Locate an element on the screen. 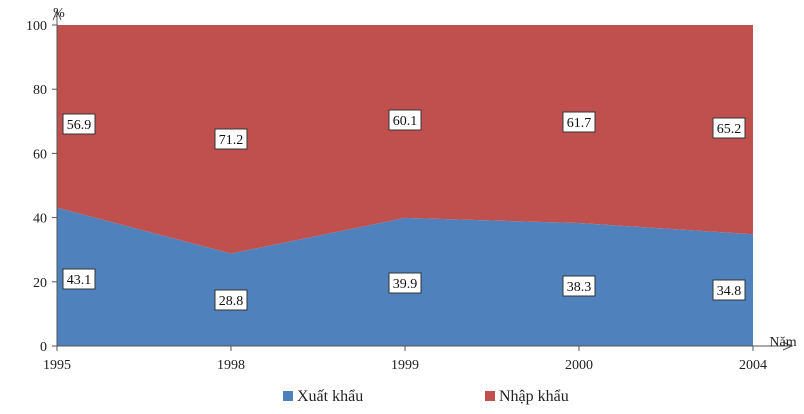 Image resolution: width=804 pixels, height=414 pixels. data-label: 71.2 is located at coordinates (231, 140).